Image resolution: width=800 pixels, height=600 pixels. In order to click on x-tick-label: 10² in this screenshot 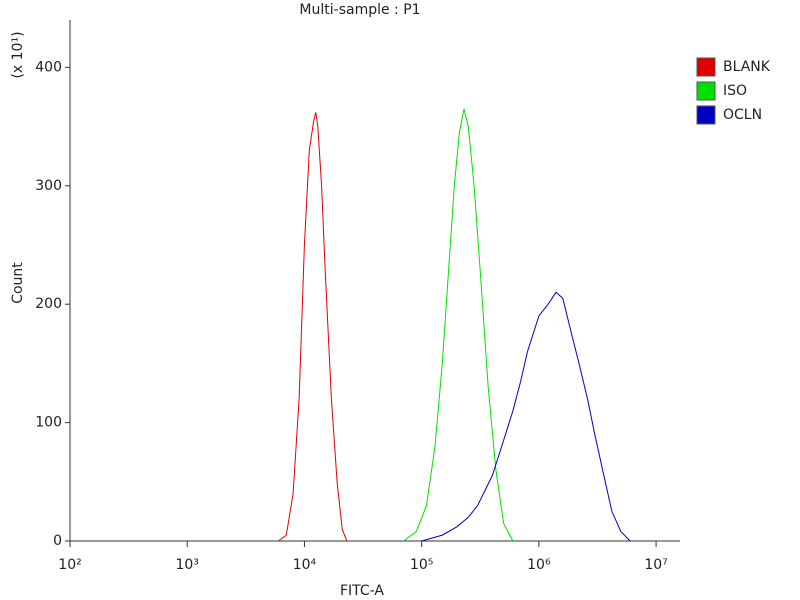, I will do `click(69, 565)`.